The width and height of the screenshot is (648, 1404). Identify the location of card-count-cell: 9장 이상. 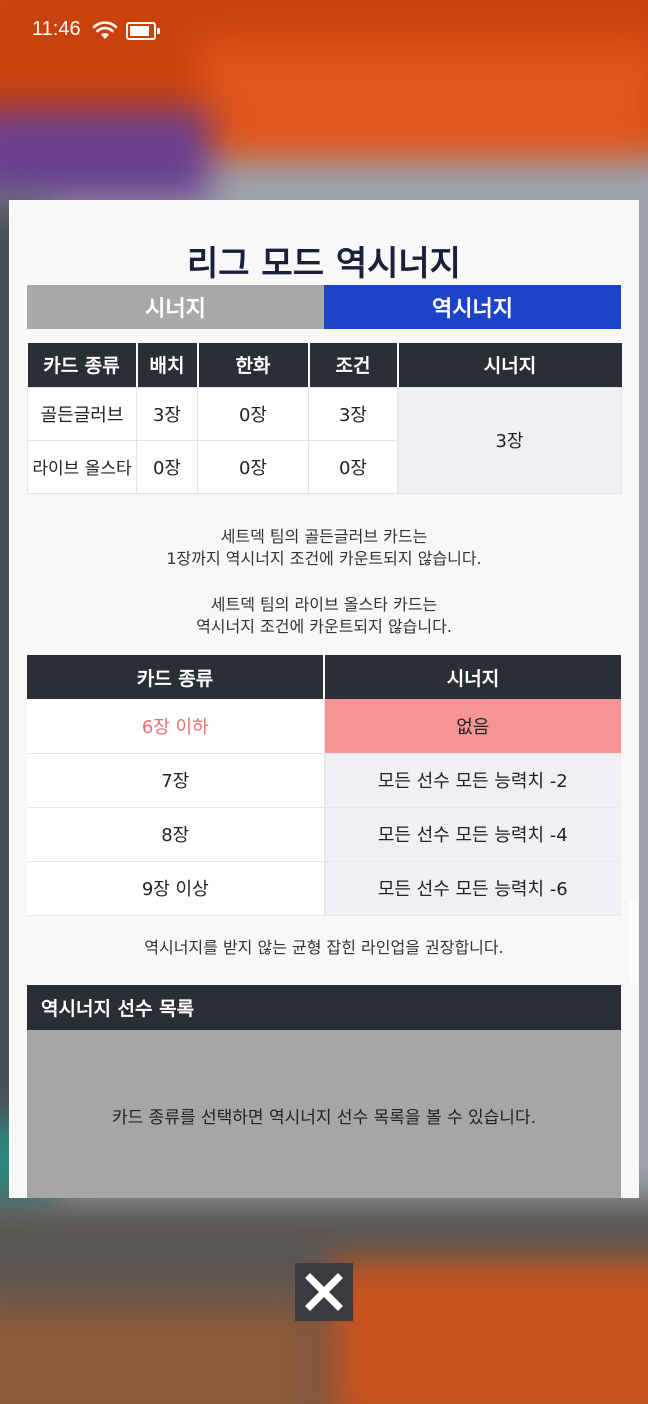
(176, 888).